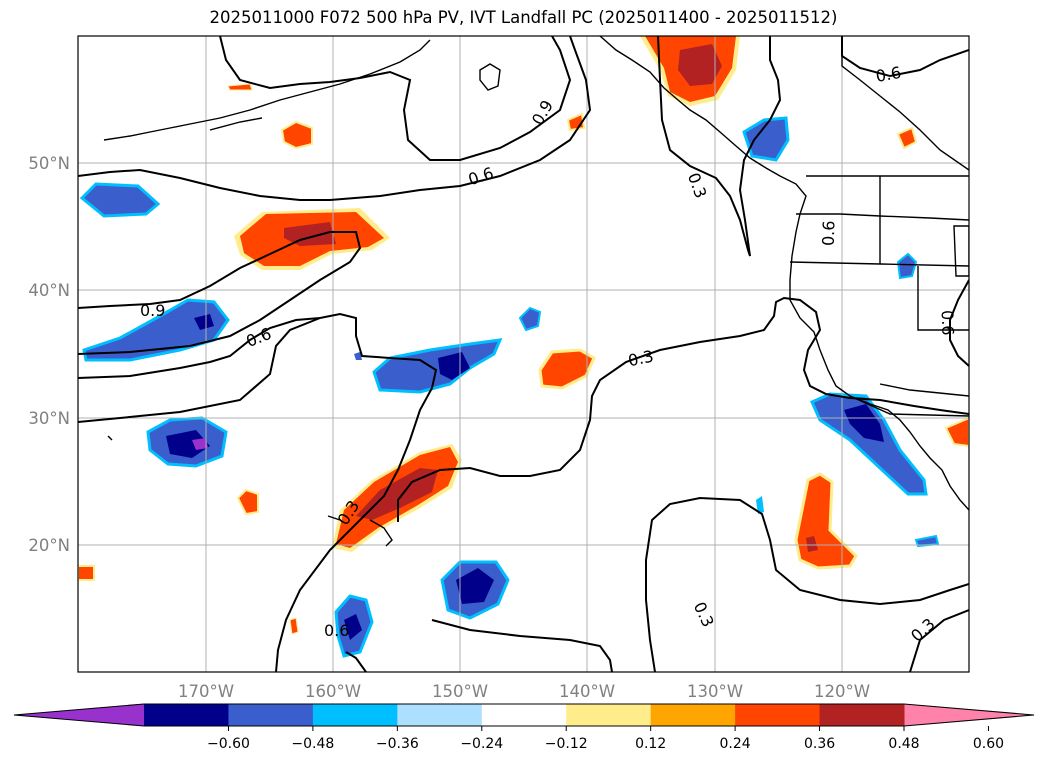 The height and width of the screenshot is (765, 1047). What do you see at coordinates (120, 200) in the screenshot?
I see `pv-negative-region-northwest` at bounding box center [120, 200].